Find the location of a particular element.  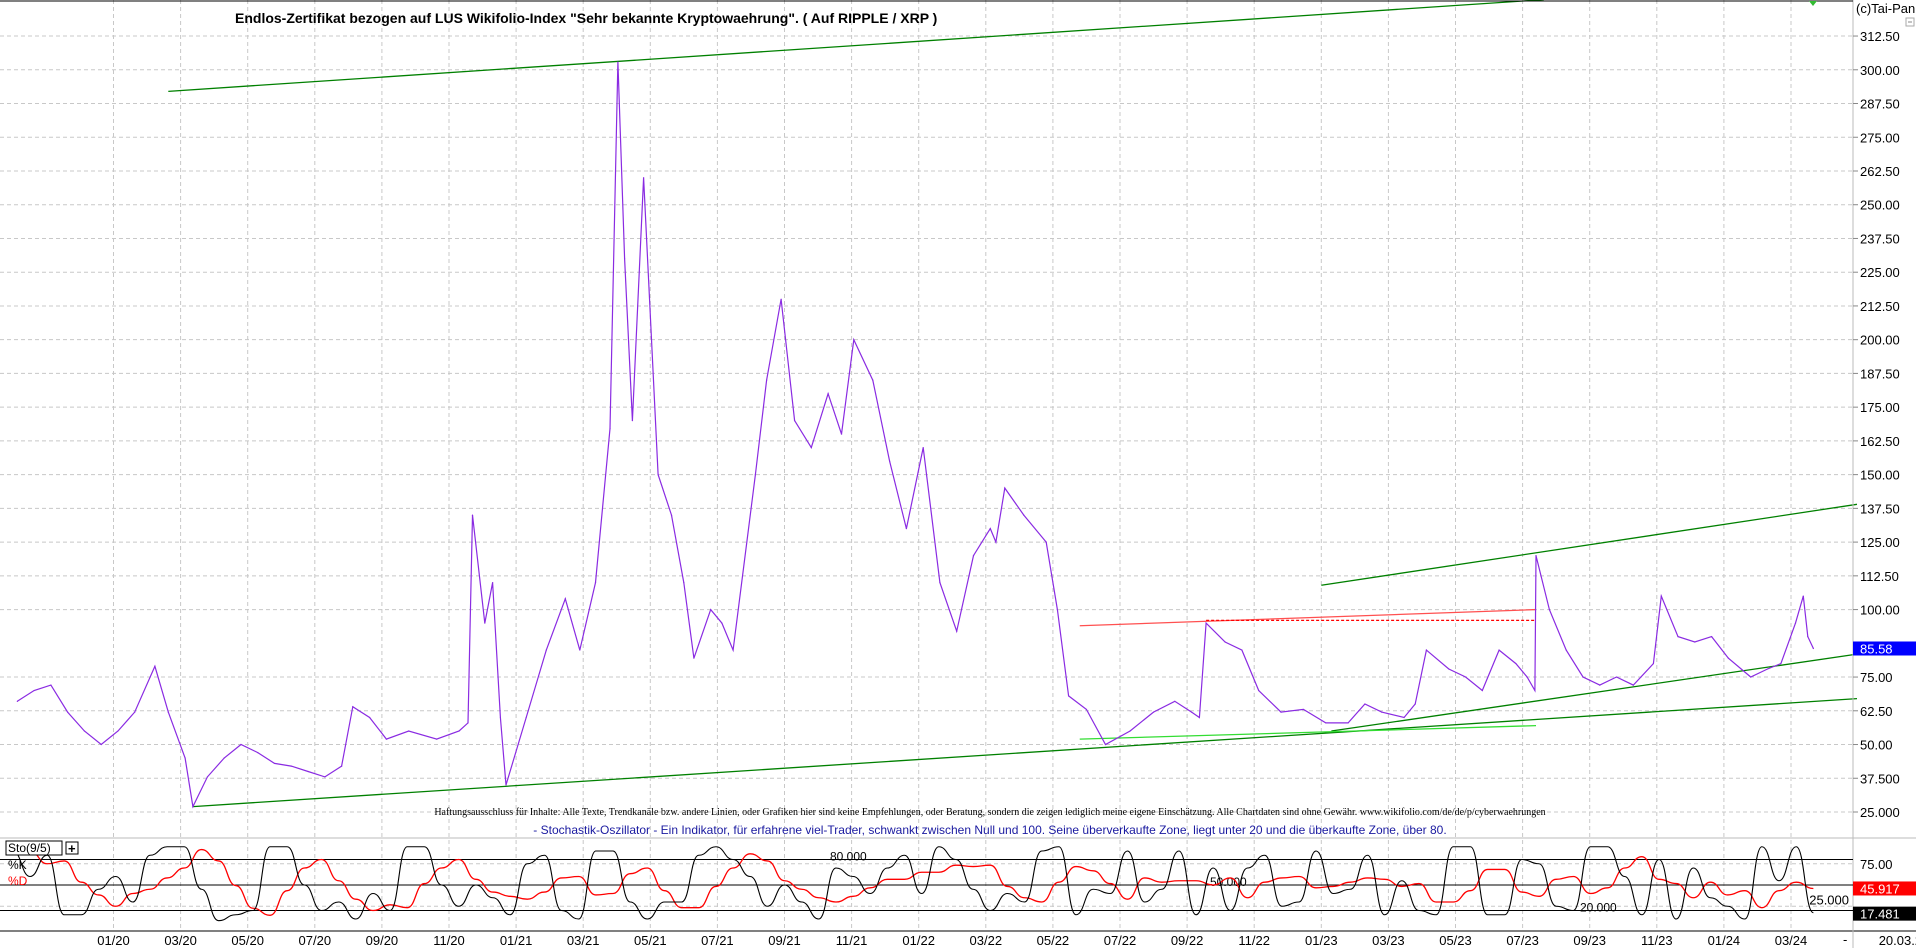

x-tick-label: 09/21 is located at coordinates (784, 940).